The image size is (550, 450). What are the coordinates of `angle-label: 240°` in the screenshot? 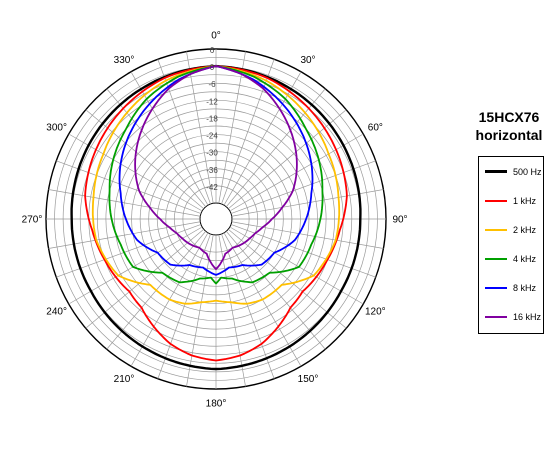 It's located at (56, 312).